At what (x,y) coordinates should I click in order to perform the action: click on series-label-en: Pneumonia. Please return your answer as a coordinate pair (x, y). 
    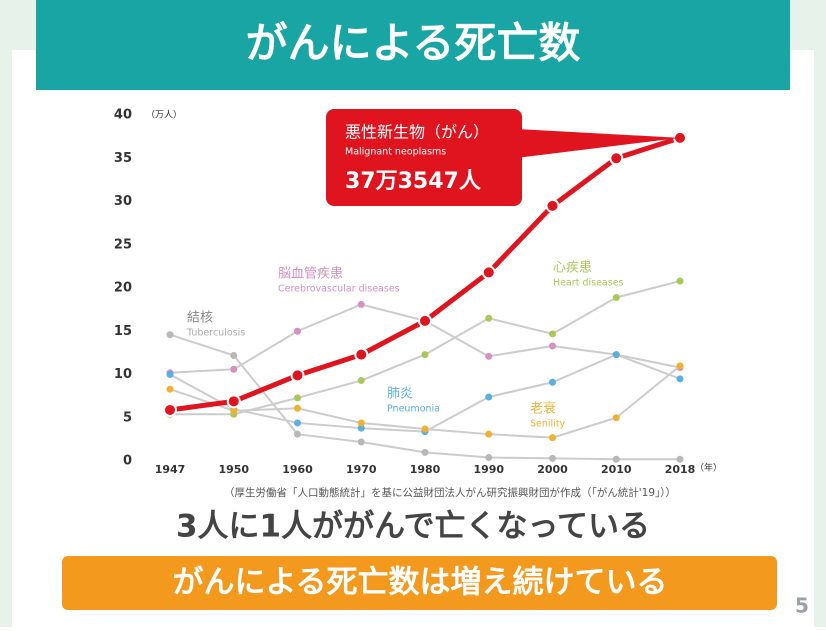
    Looking at the image, I should click on (413, 409).